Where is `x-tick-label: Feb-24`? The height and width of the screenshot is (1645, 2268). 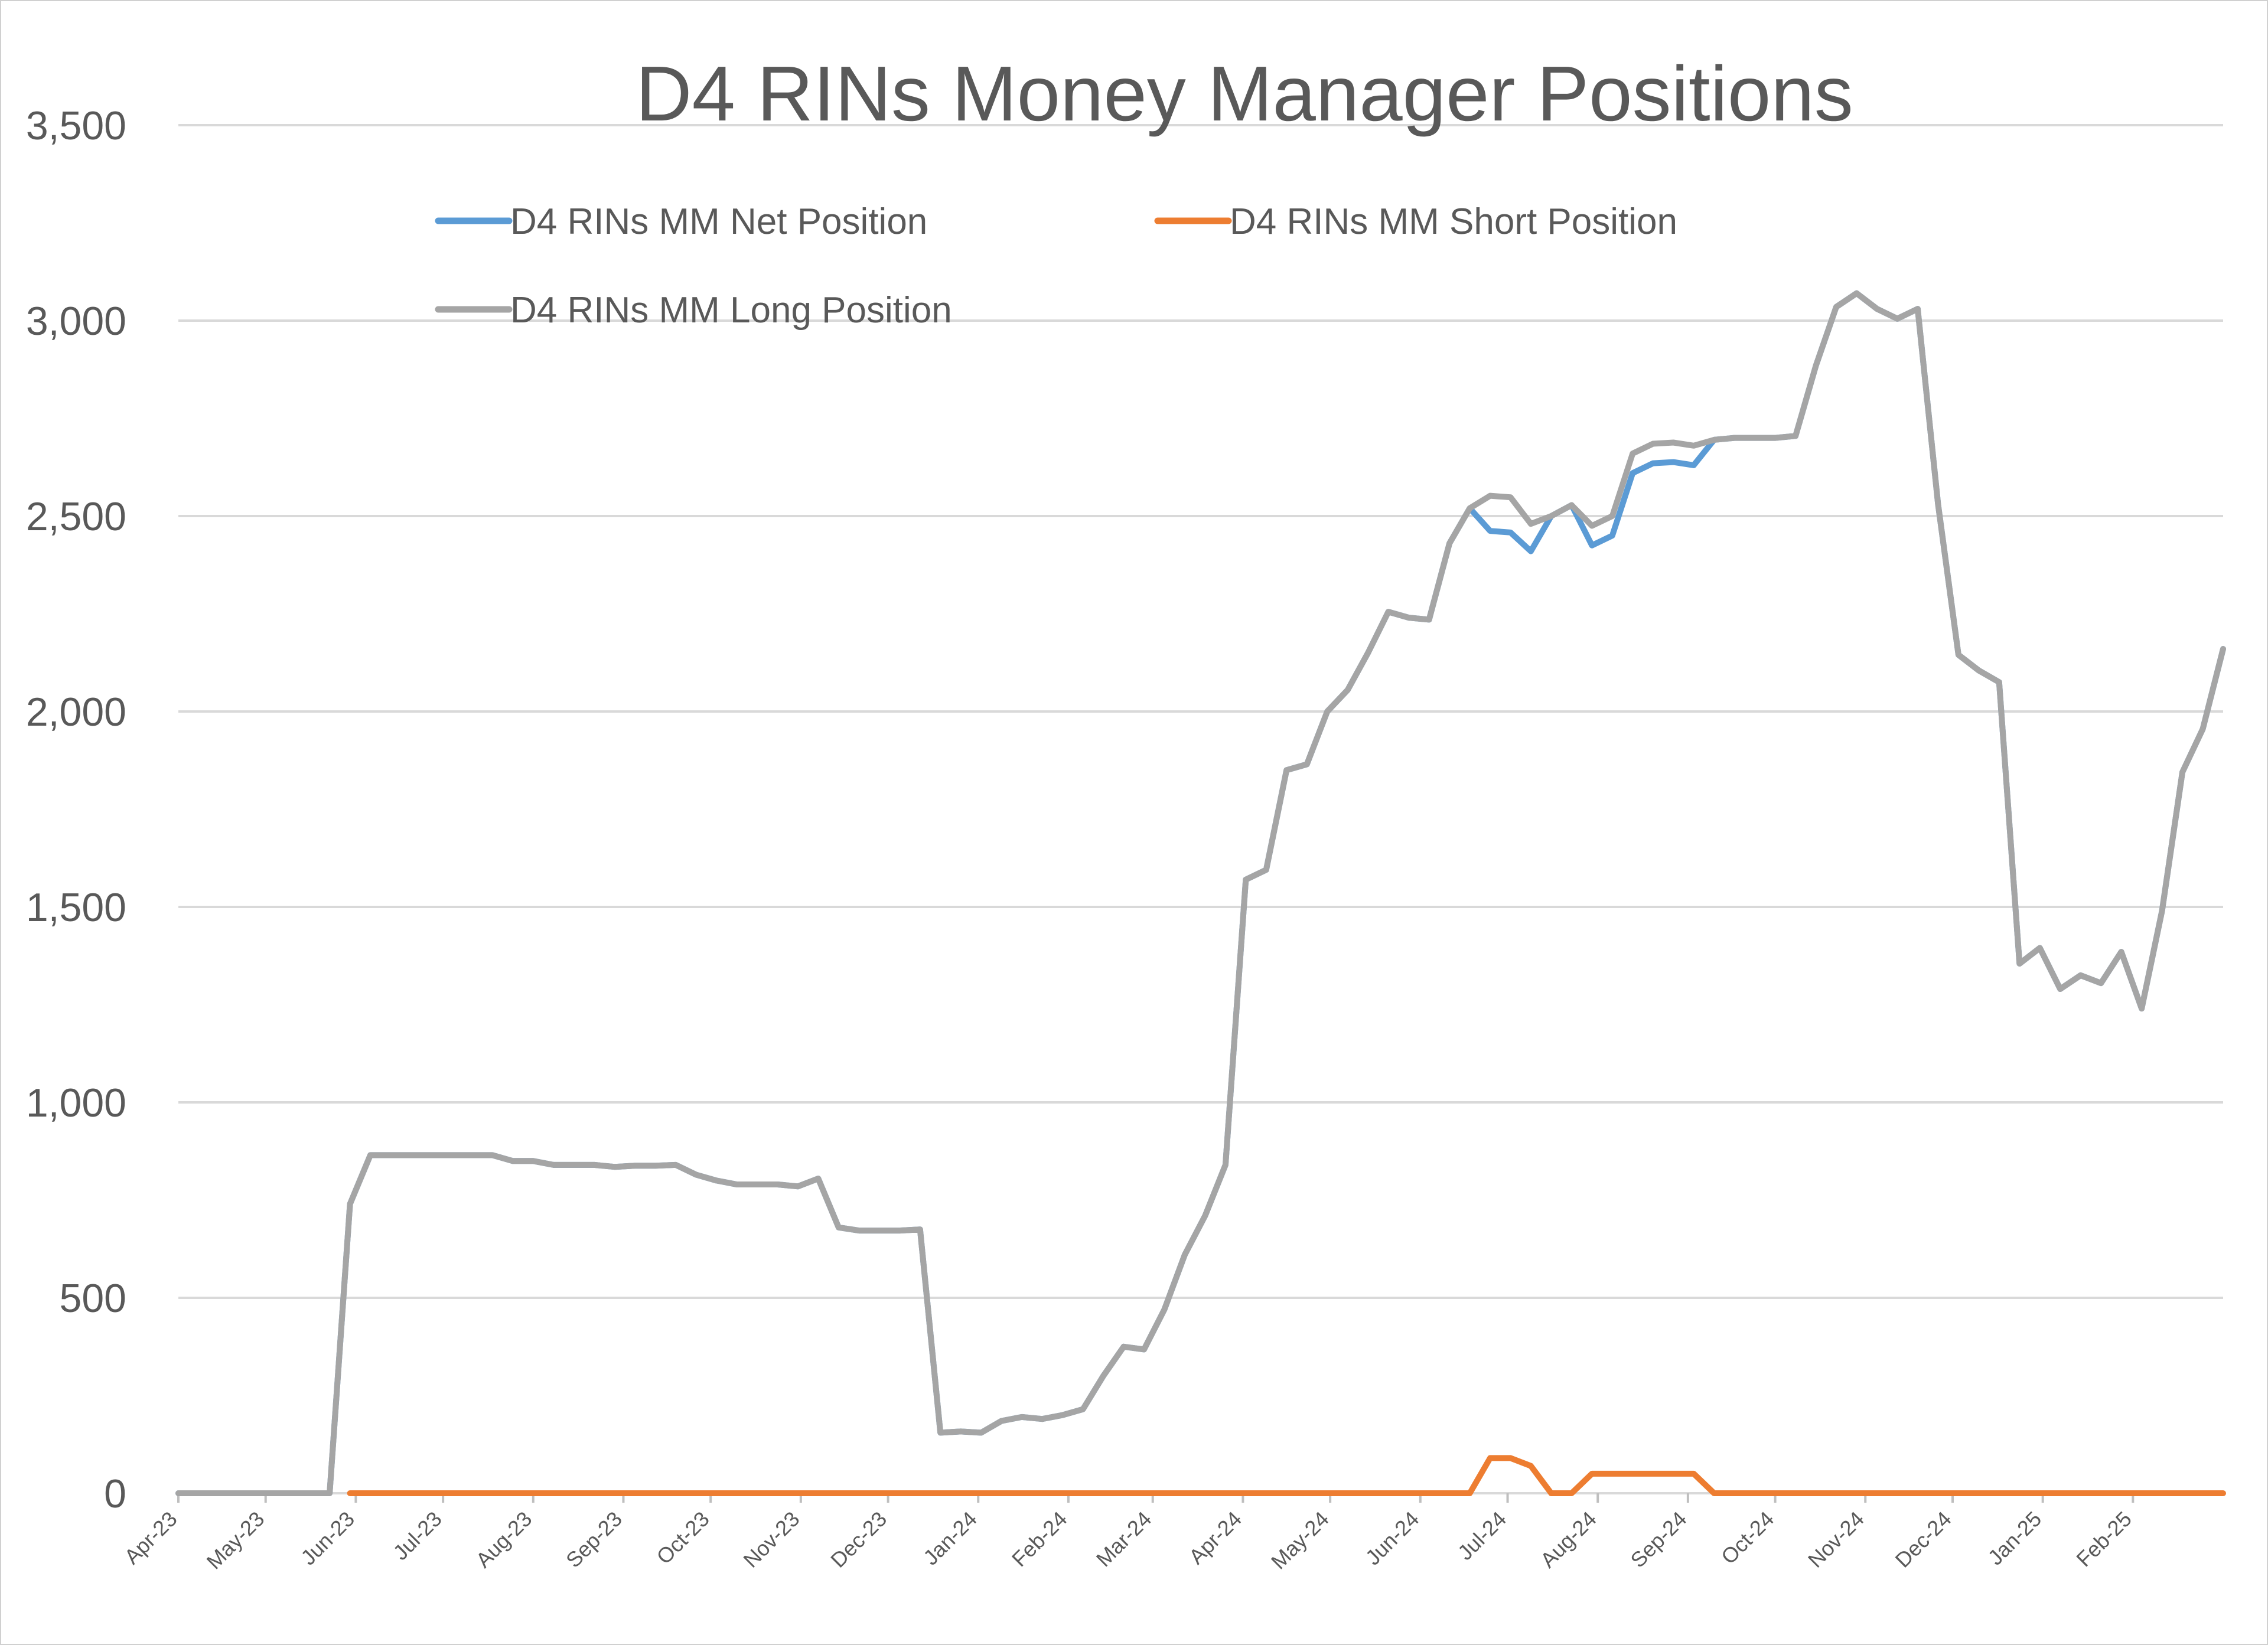
x-tick-label: Feb-24 is located at coordinates (1039, 1539).